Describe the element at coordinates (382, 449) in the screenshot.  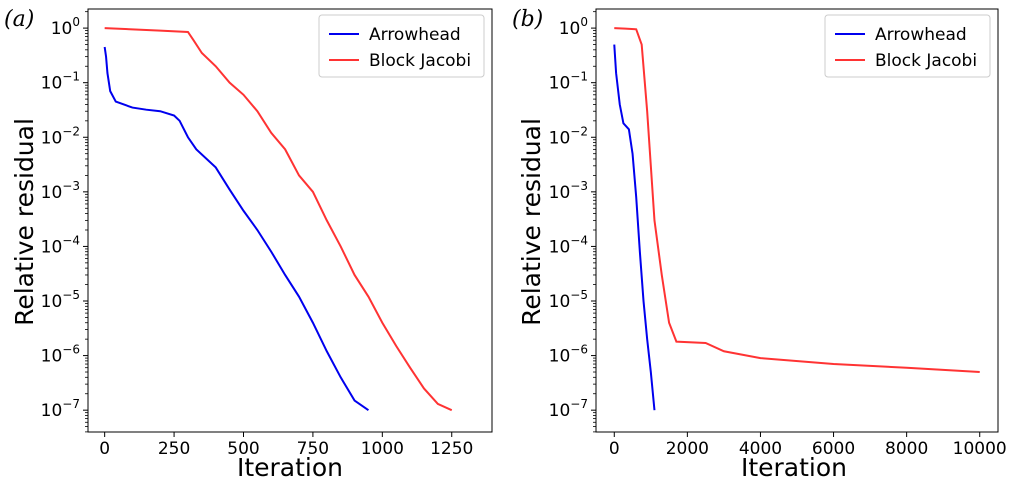
I see `x-tick-label: 1000` at that location.